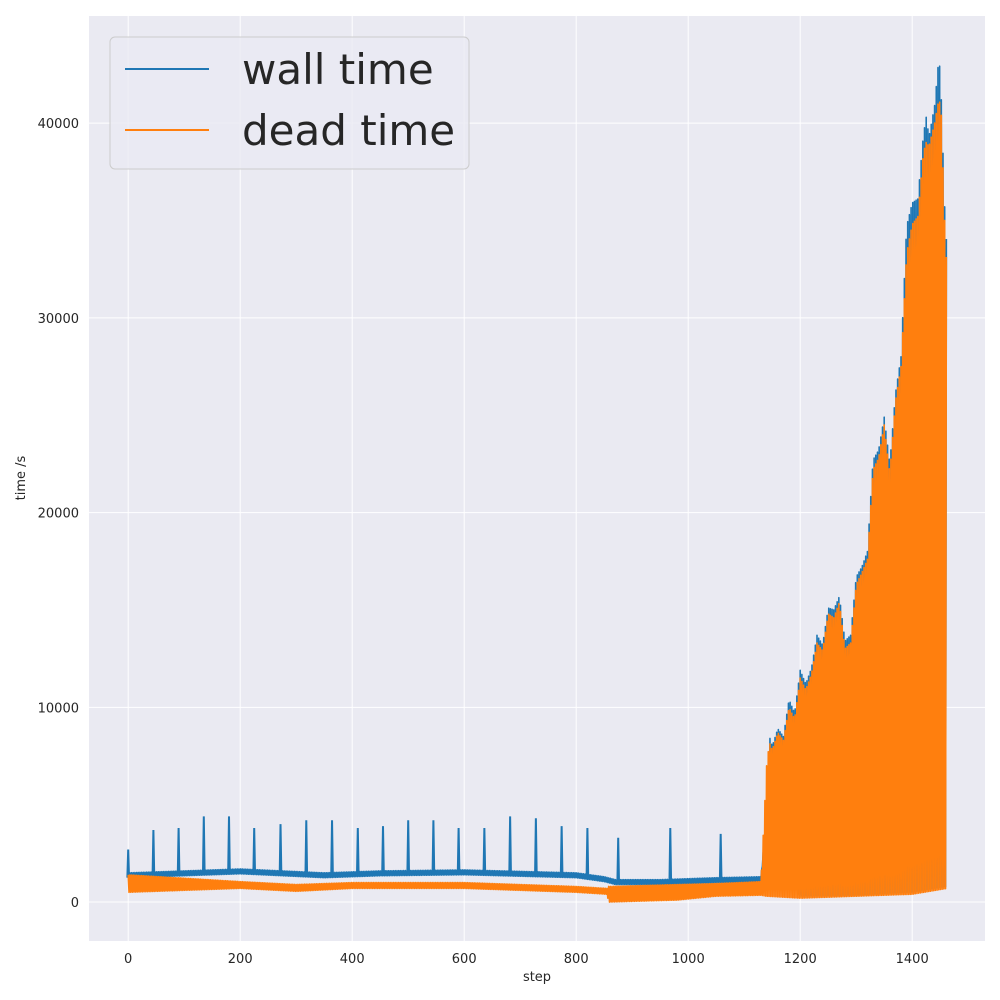 The height and width of the screenshot is (1000, 1000). I want to click on x-axis-label: step, so click(537, 977).